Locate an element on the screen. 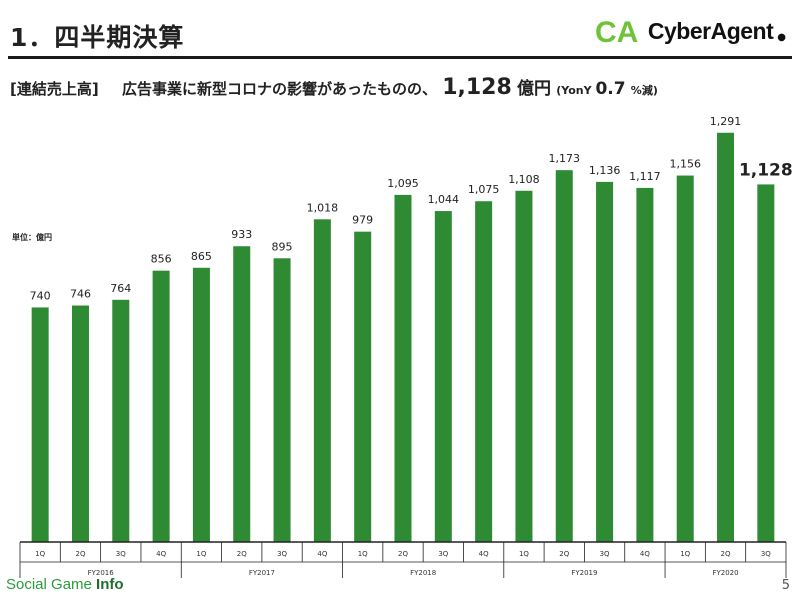 The height and width of the screenshot is (598, 800). watermark-text-b: Info is located at coordinates (110, 584).